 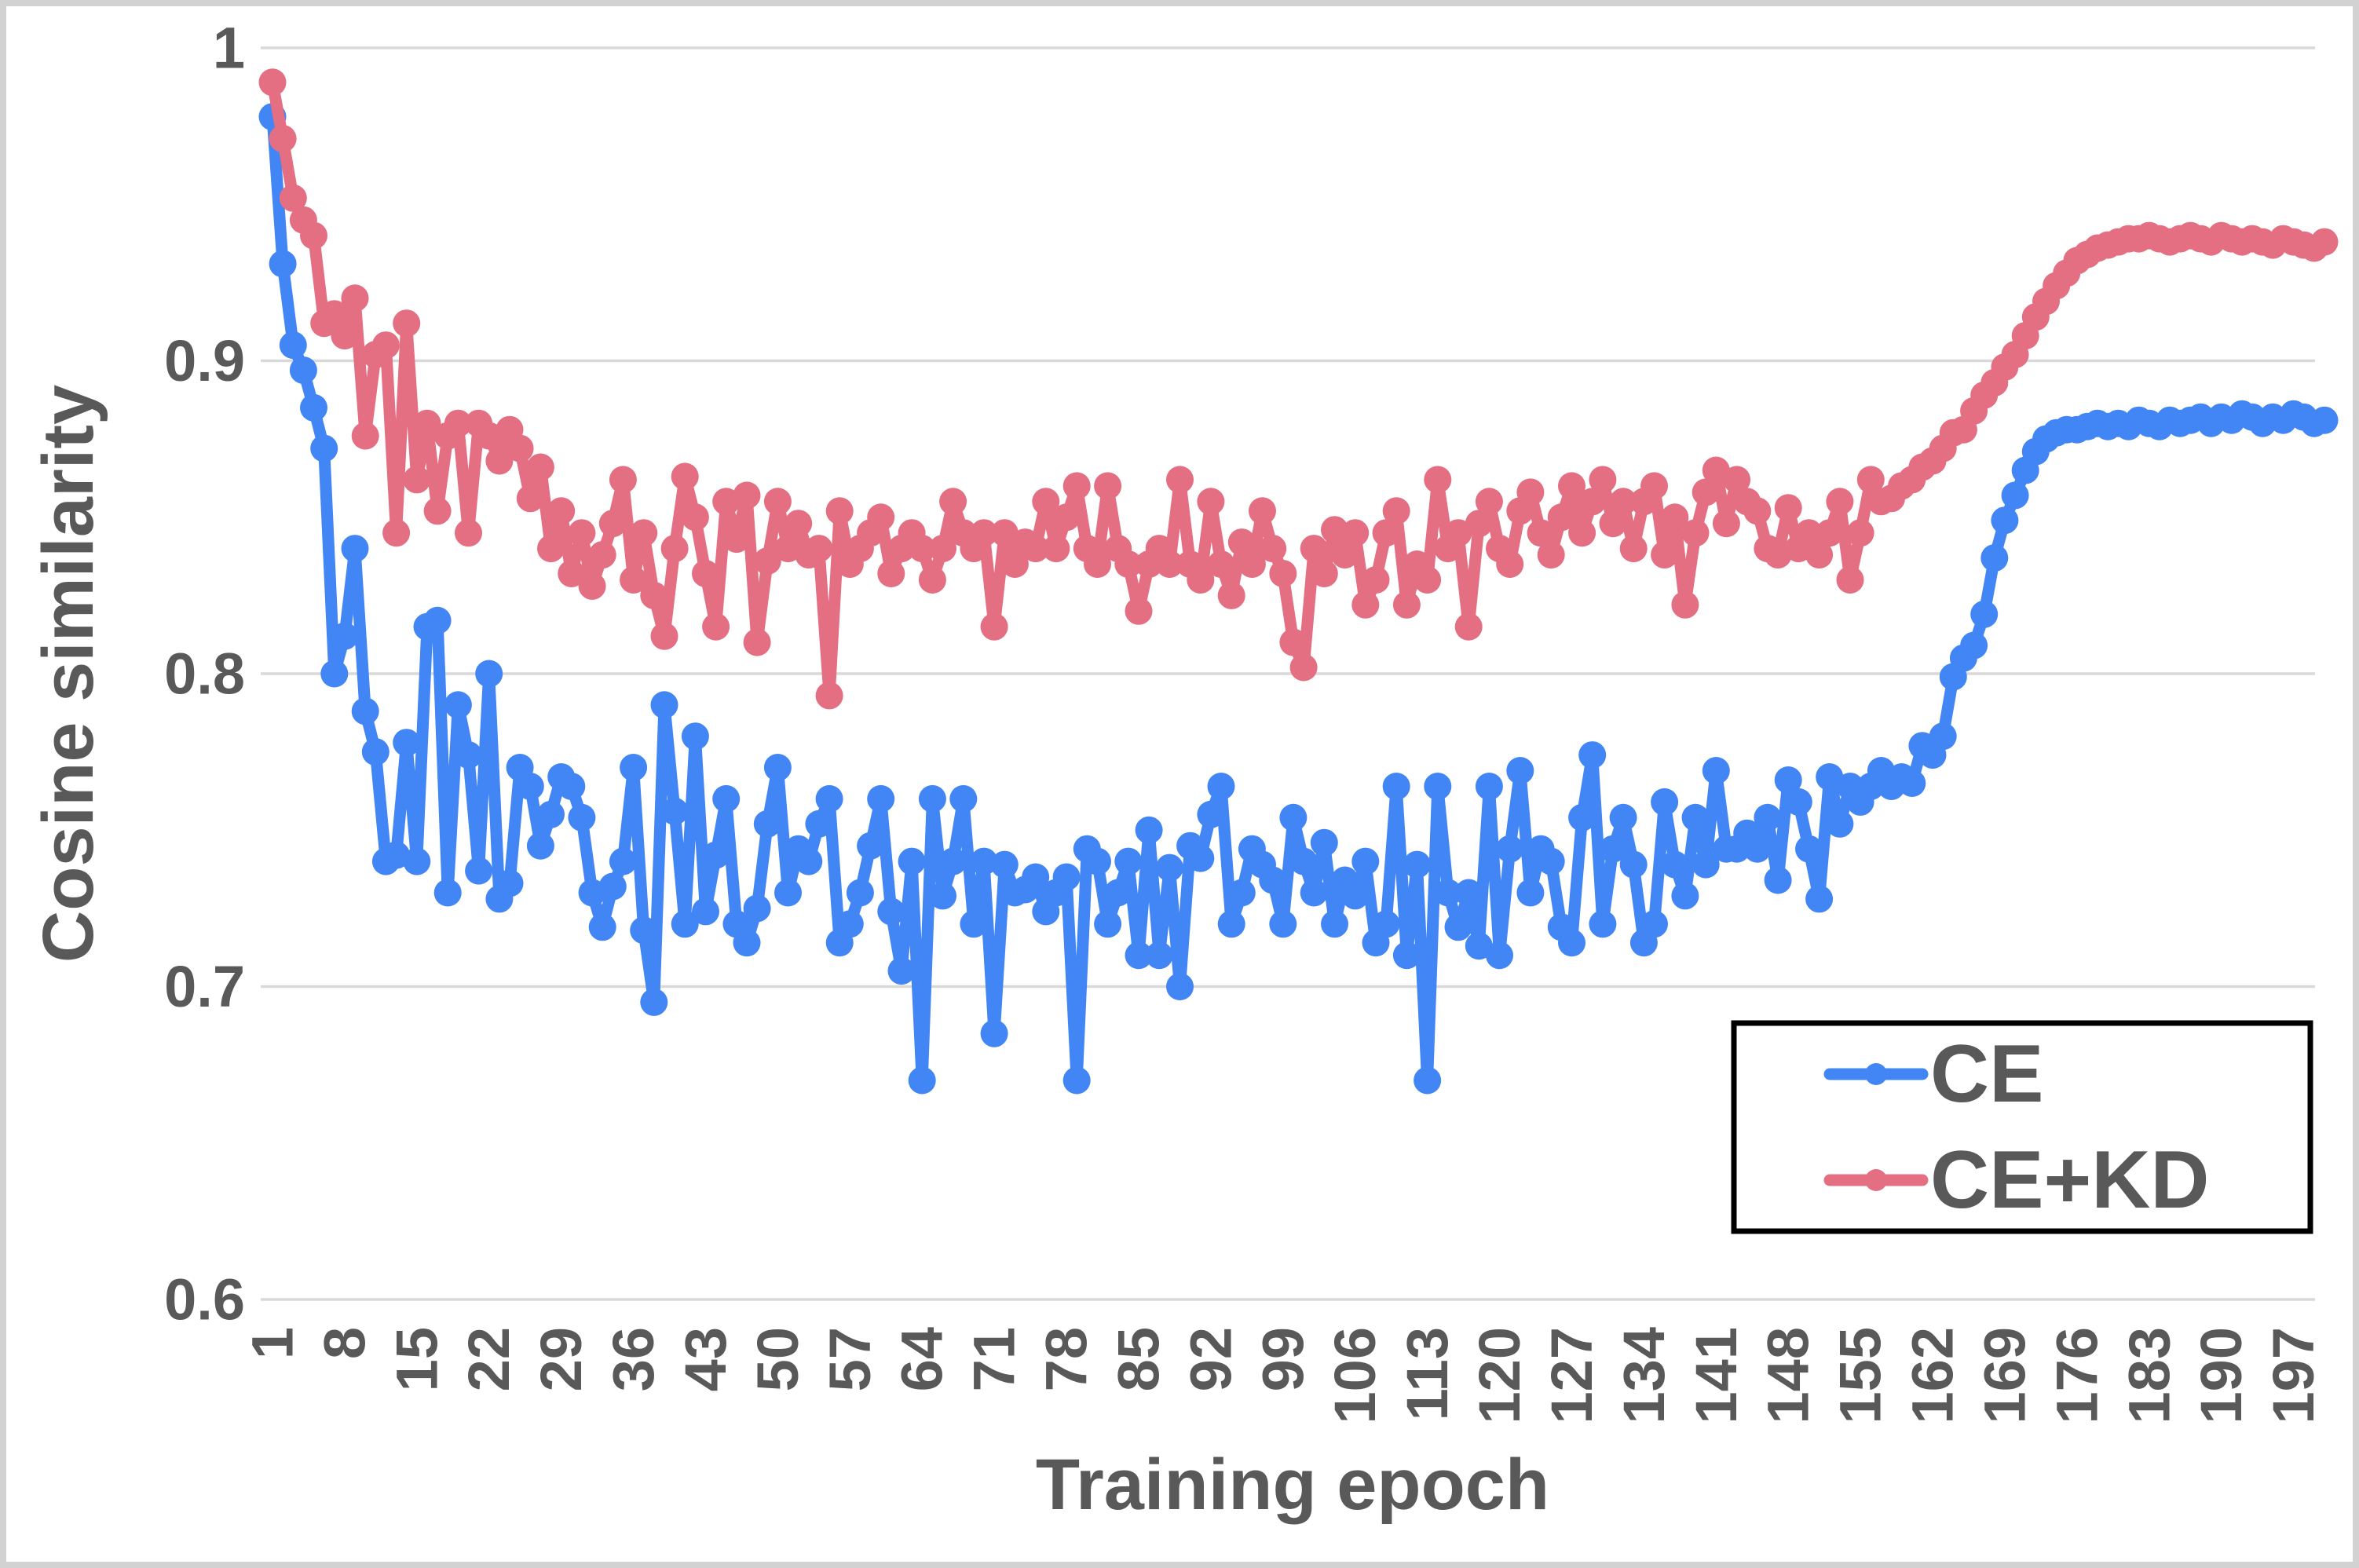 I want to click on x-tick-label: 64, so click(x=922, y=1359).